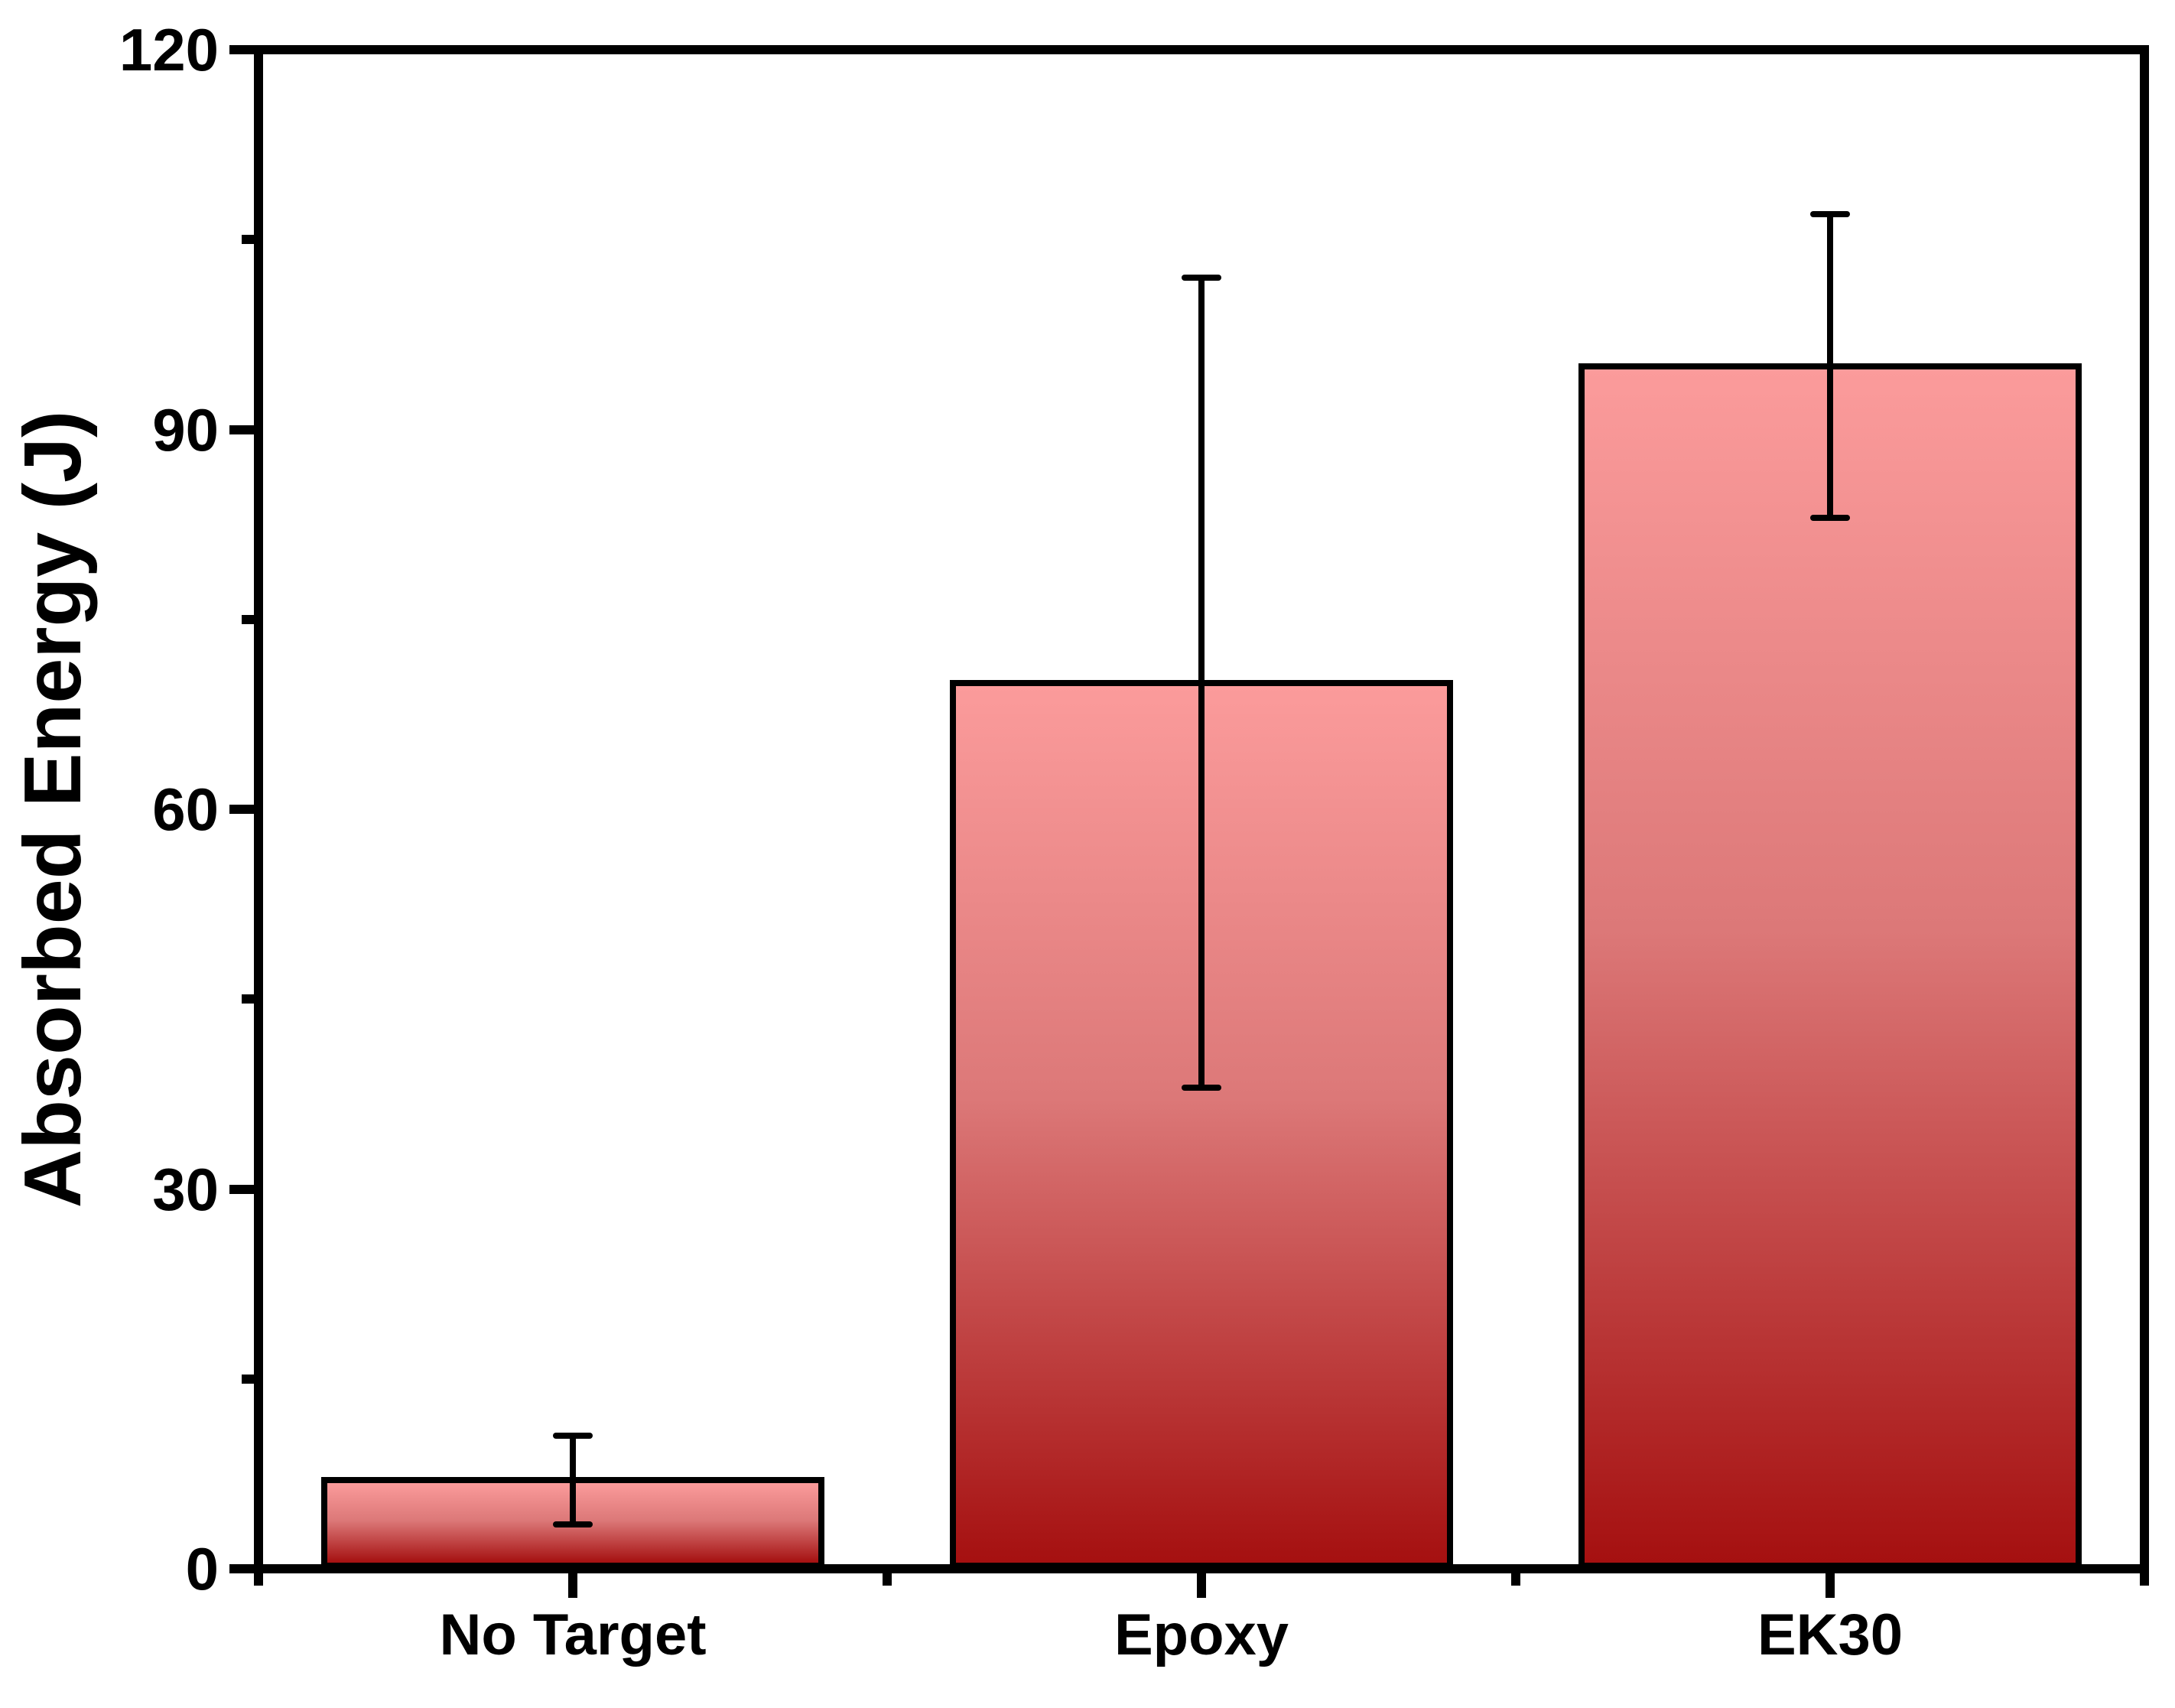 The height and width of the screenshot is (1708, 2175). Describe the element at coordinates (202, 1568) in the screenshot. I see `y-tick-label: 0` at that location.